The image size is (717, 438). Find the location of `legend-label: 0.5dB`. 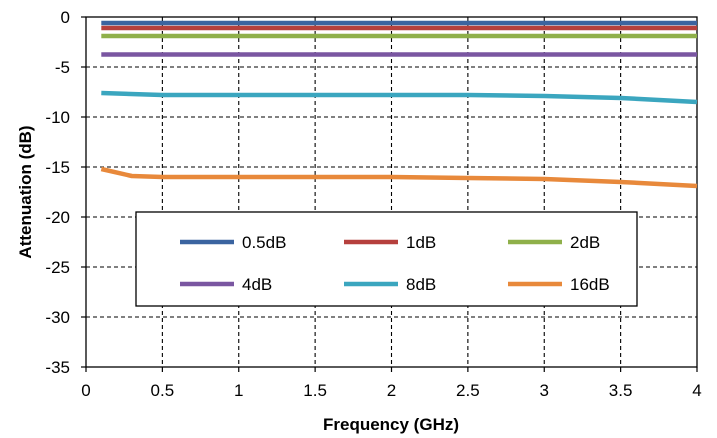

legend-label: 0.5dB is located at coordinates (264, 242).